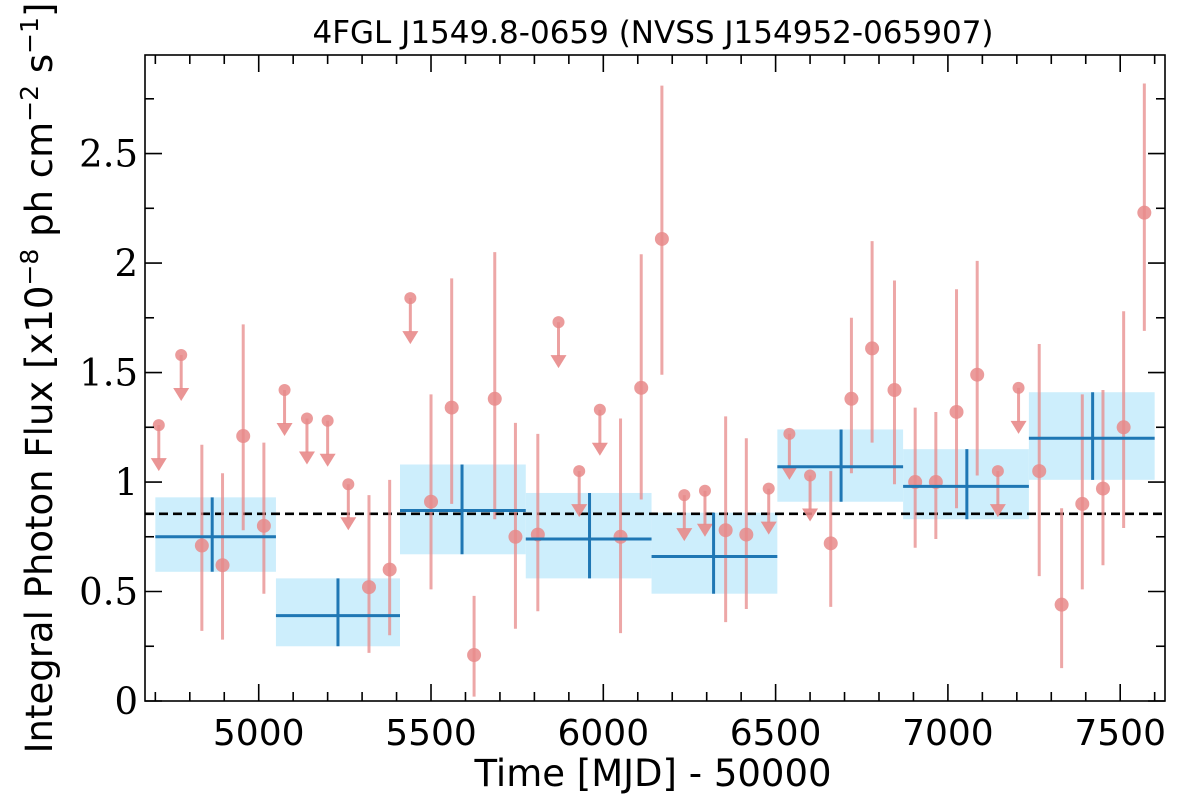  Describe the element at coordinates (652, 33) in the screenshot. I see `chart-title: 4FGL J1549.8-0659 (NVSS J154952-065907)` at that location.